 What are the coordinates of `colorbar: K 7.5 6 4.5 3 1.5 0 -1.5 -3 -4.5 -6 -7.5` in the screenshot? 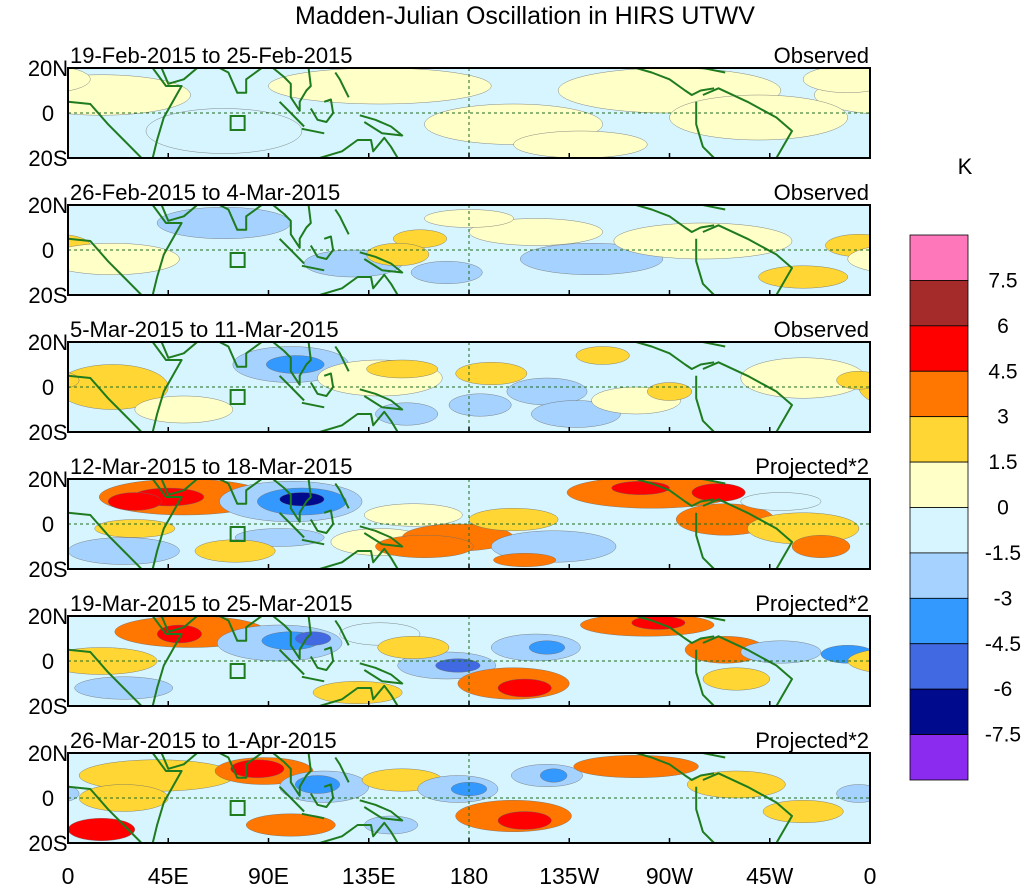 It's located at (965, 467).